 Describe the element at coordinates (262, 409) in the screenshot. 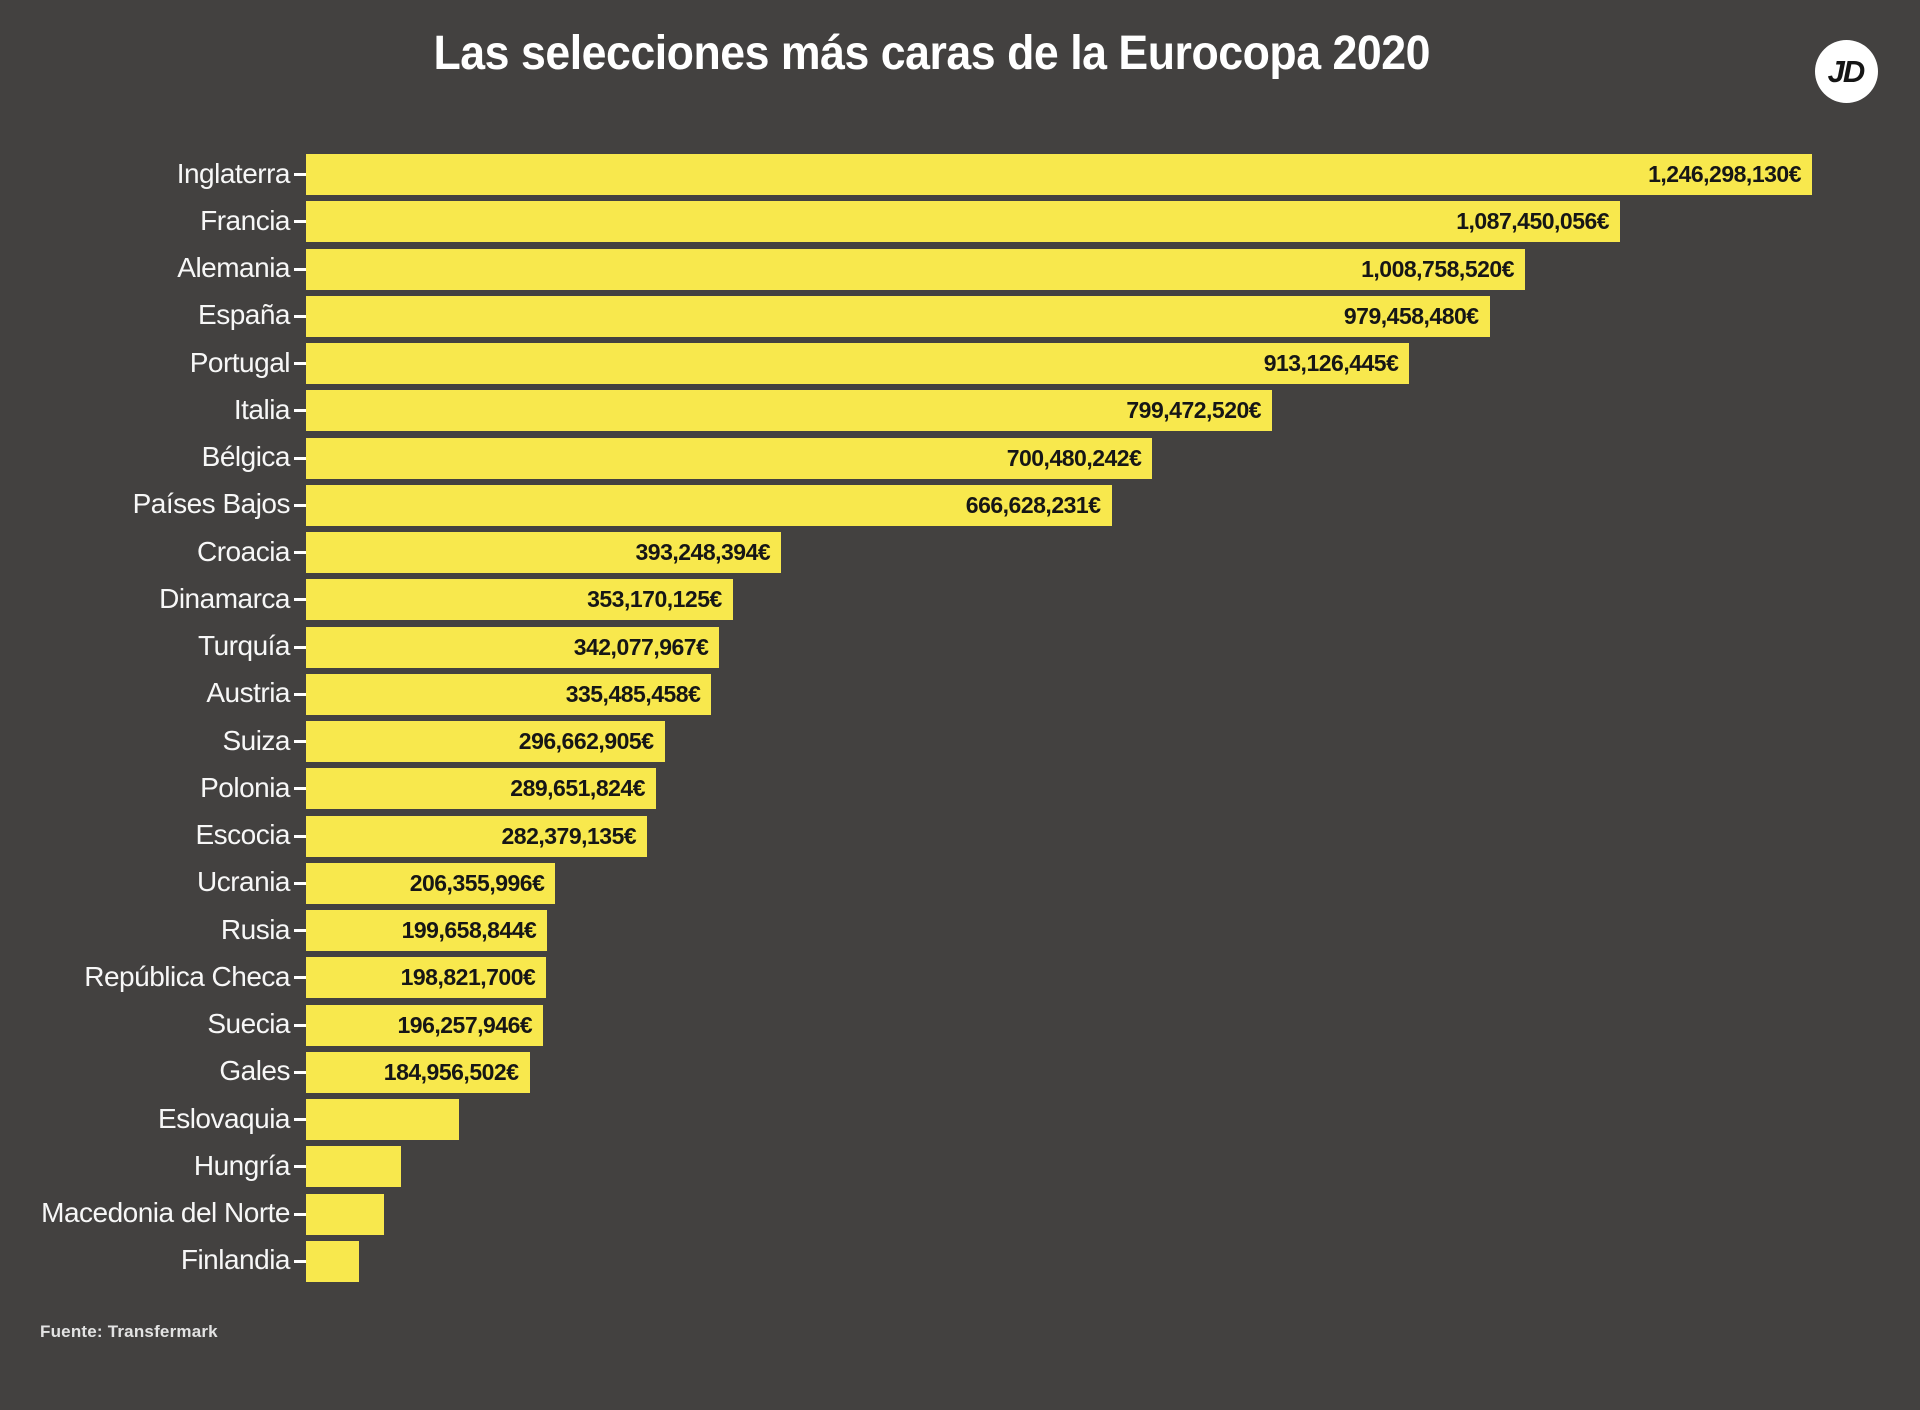

I see `category-label: Italia` at that location.